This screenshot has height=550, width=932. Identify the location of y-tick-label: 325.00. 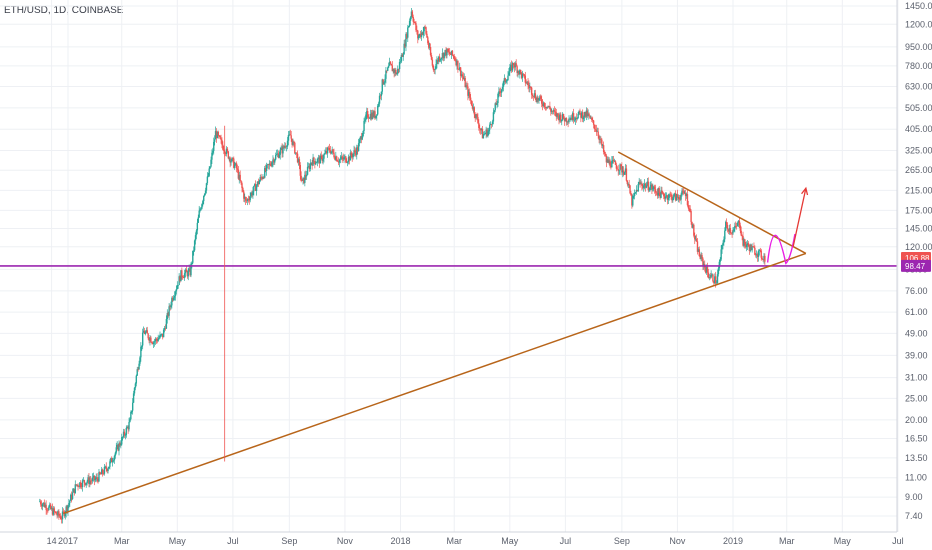
(918, 151).